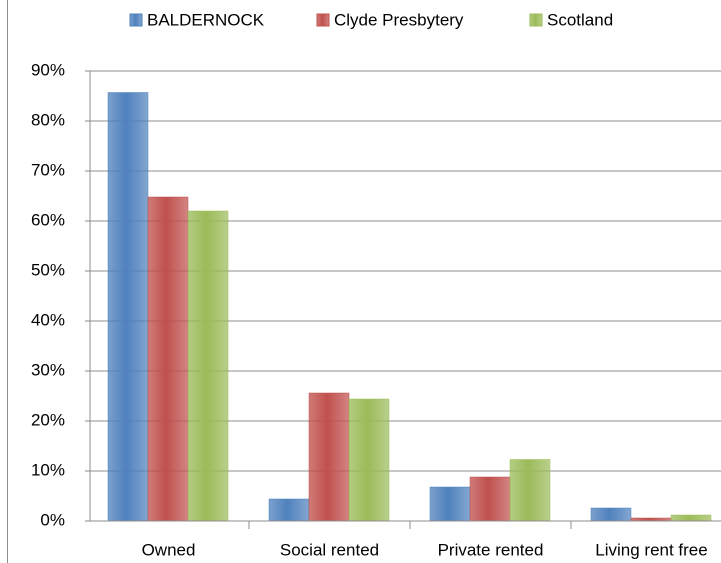  Describe the element at coordinates (329, 549) in the screenshot. I see `x-tick-label: Social rented` at that location.